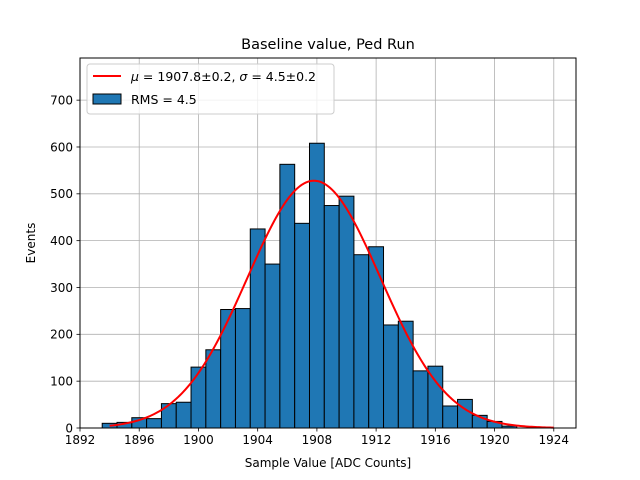 The height and width of the screenshot is (480, 640). Describe the element at coordinates (61, 194) in the screenshot. I see `y-tick-label: 500` at that location.